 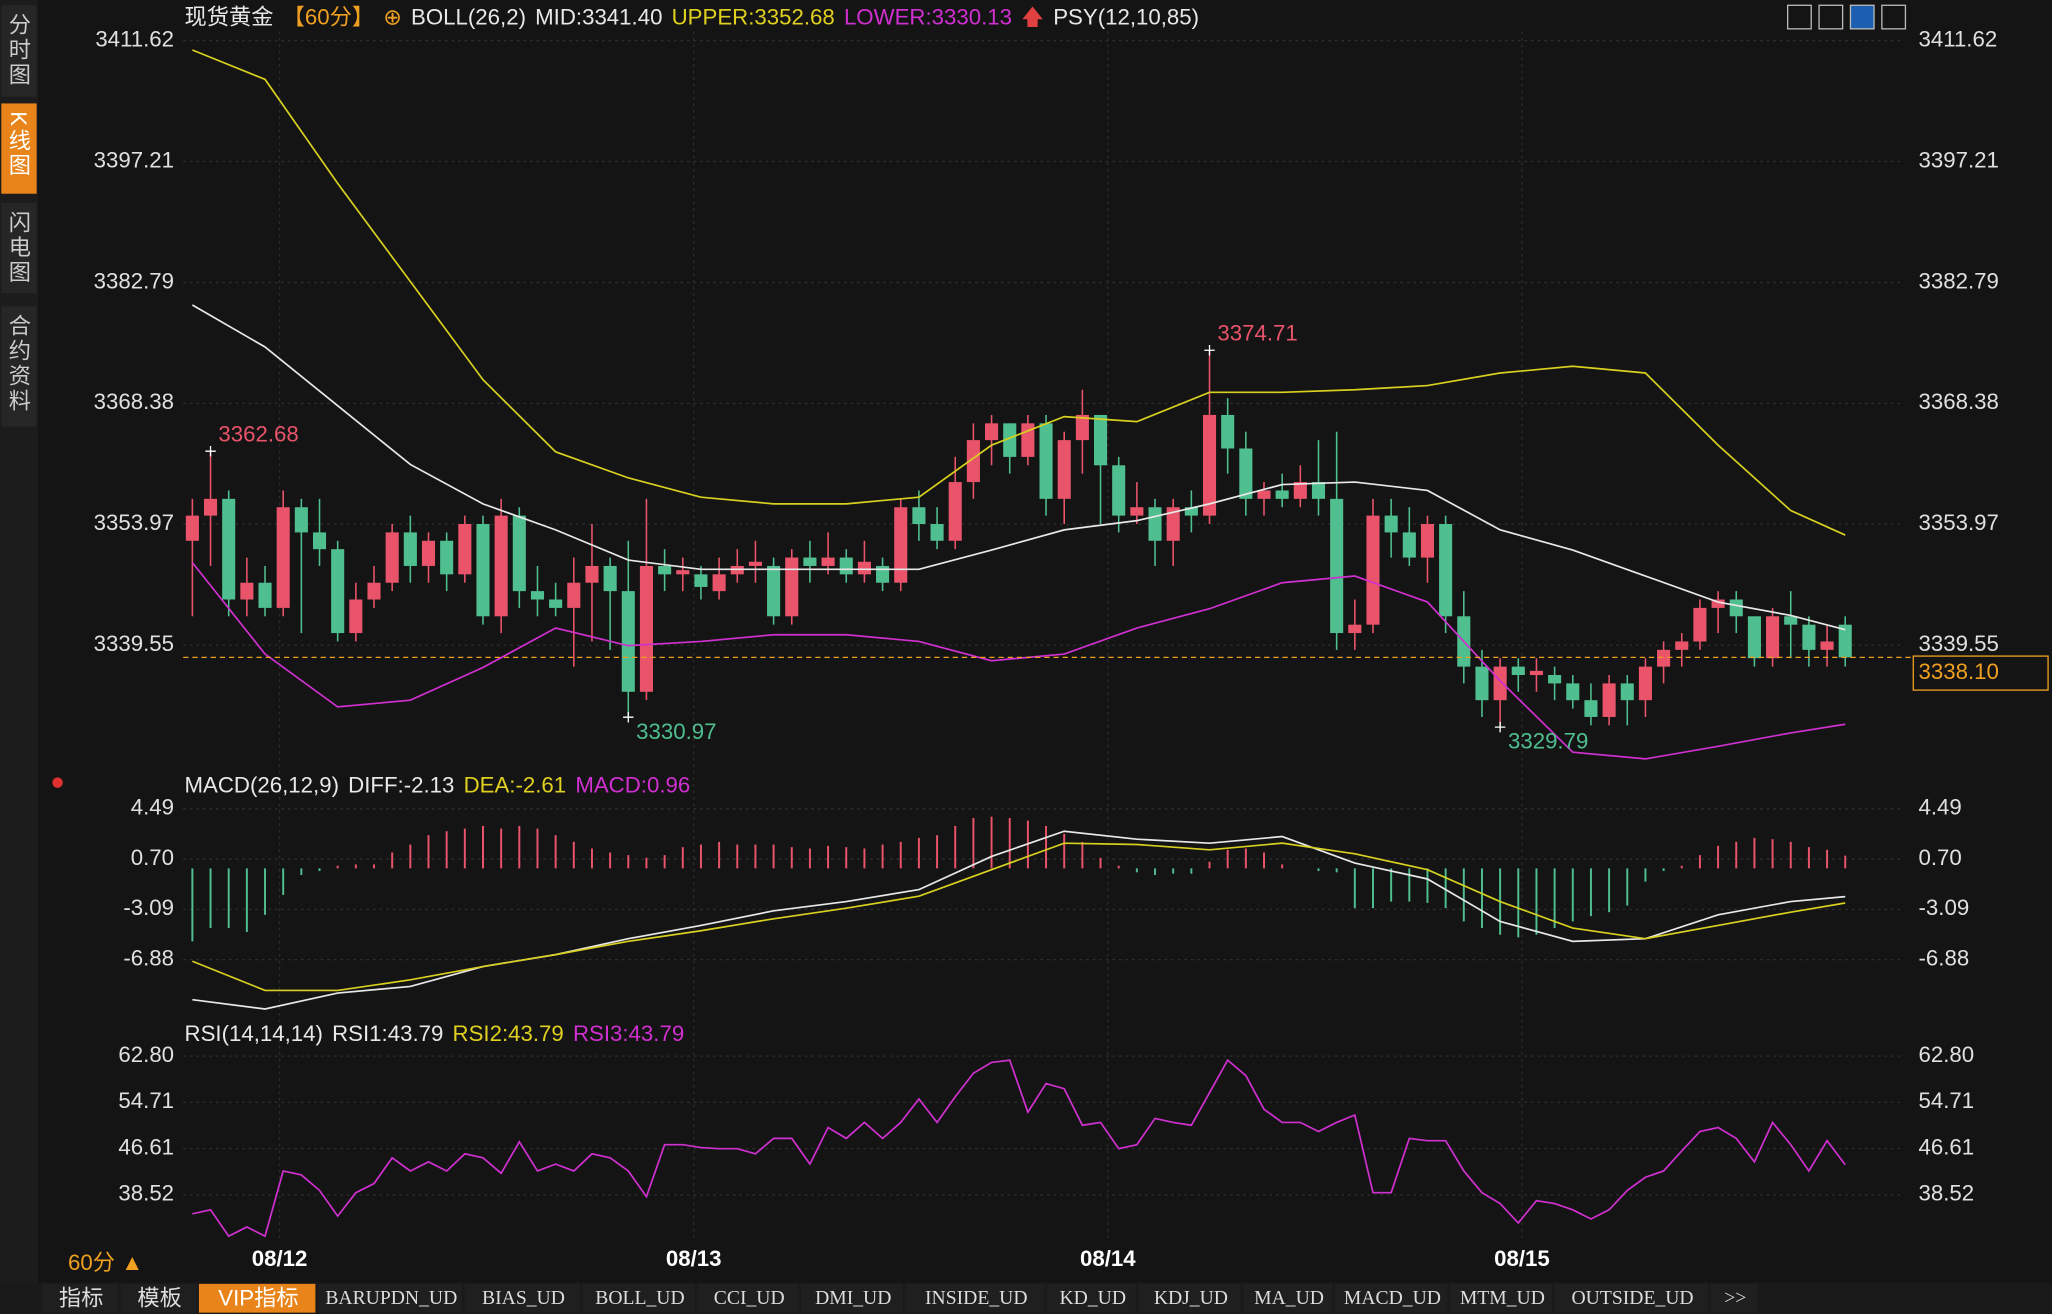 What do you see at coordinates (18, 144) in the screenshot?
I see `sidebar-tab-label: K线图` at bounding box center [18, 144].